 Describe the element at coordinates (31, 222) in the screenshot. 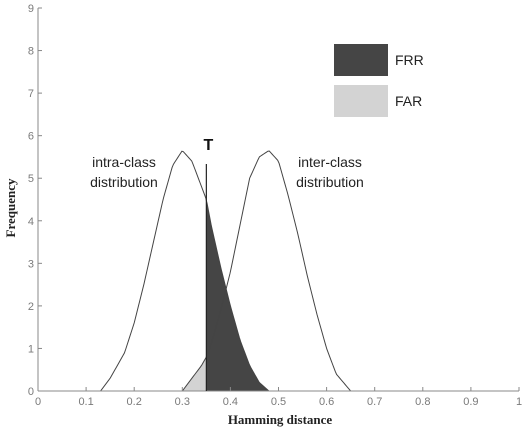

I see `y-tick-label: 4` at that location.